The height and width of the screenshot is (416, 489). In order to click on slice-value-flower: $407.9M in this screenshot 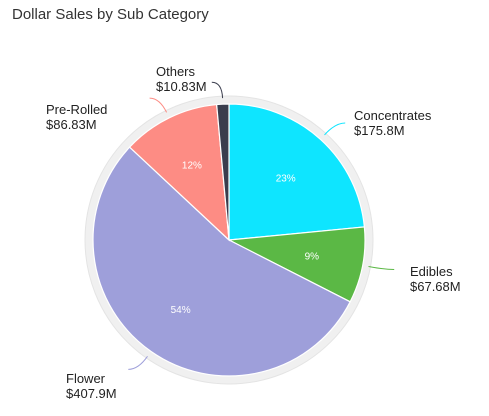, I will do `click(91, 393)`.